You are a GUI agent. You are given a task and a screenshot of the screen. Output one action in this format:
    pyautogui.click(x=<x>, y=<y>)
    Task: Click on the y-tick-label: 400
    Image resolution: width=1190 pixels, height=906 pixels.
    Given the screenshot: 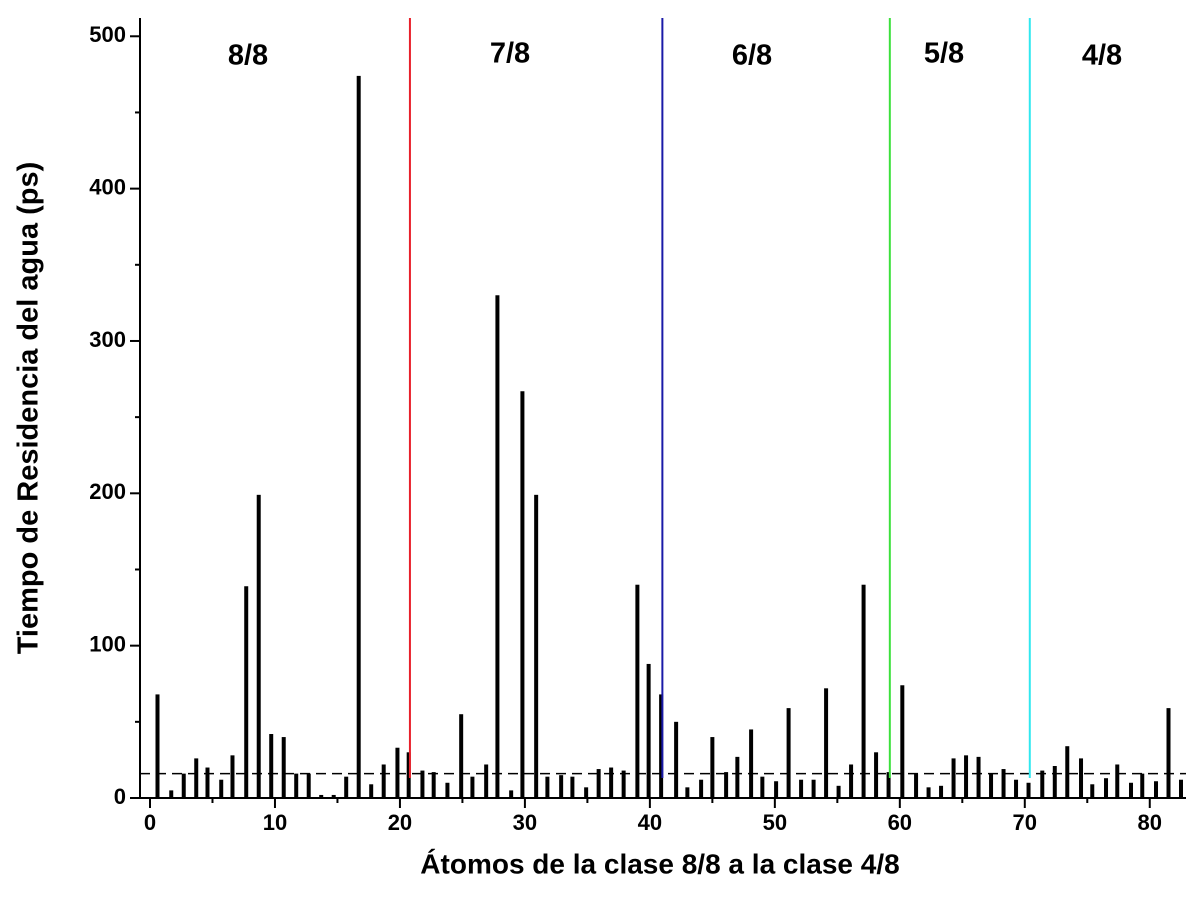 What is the action you would take?
    pyautogui.click(x=107, y=186)
    